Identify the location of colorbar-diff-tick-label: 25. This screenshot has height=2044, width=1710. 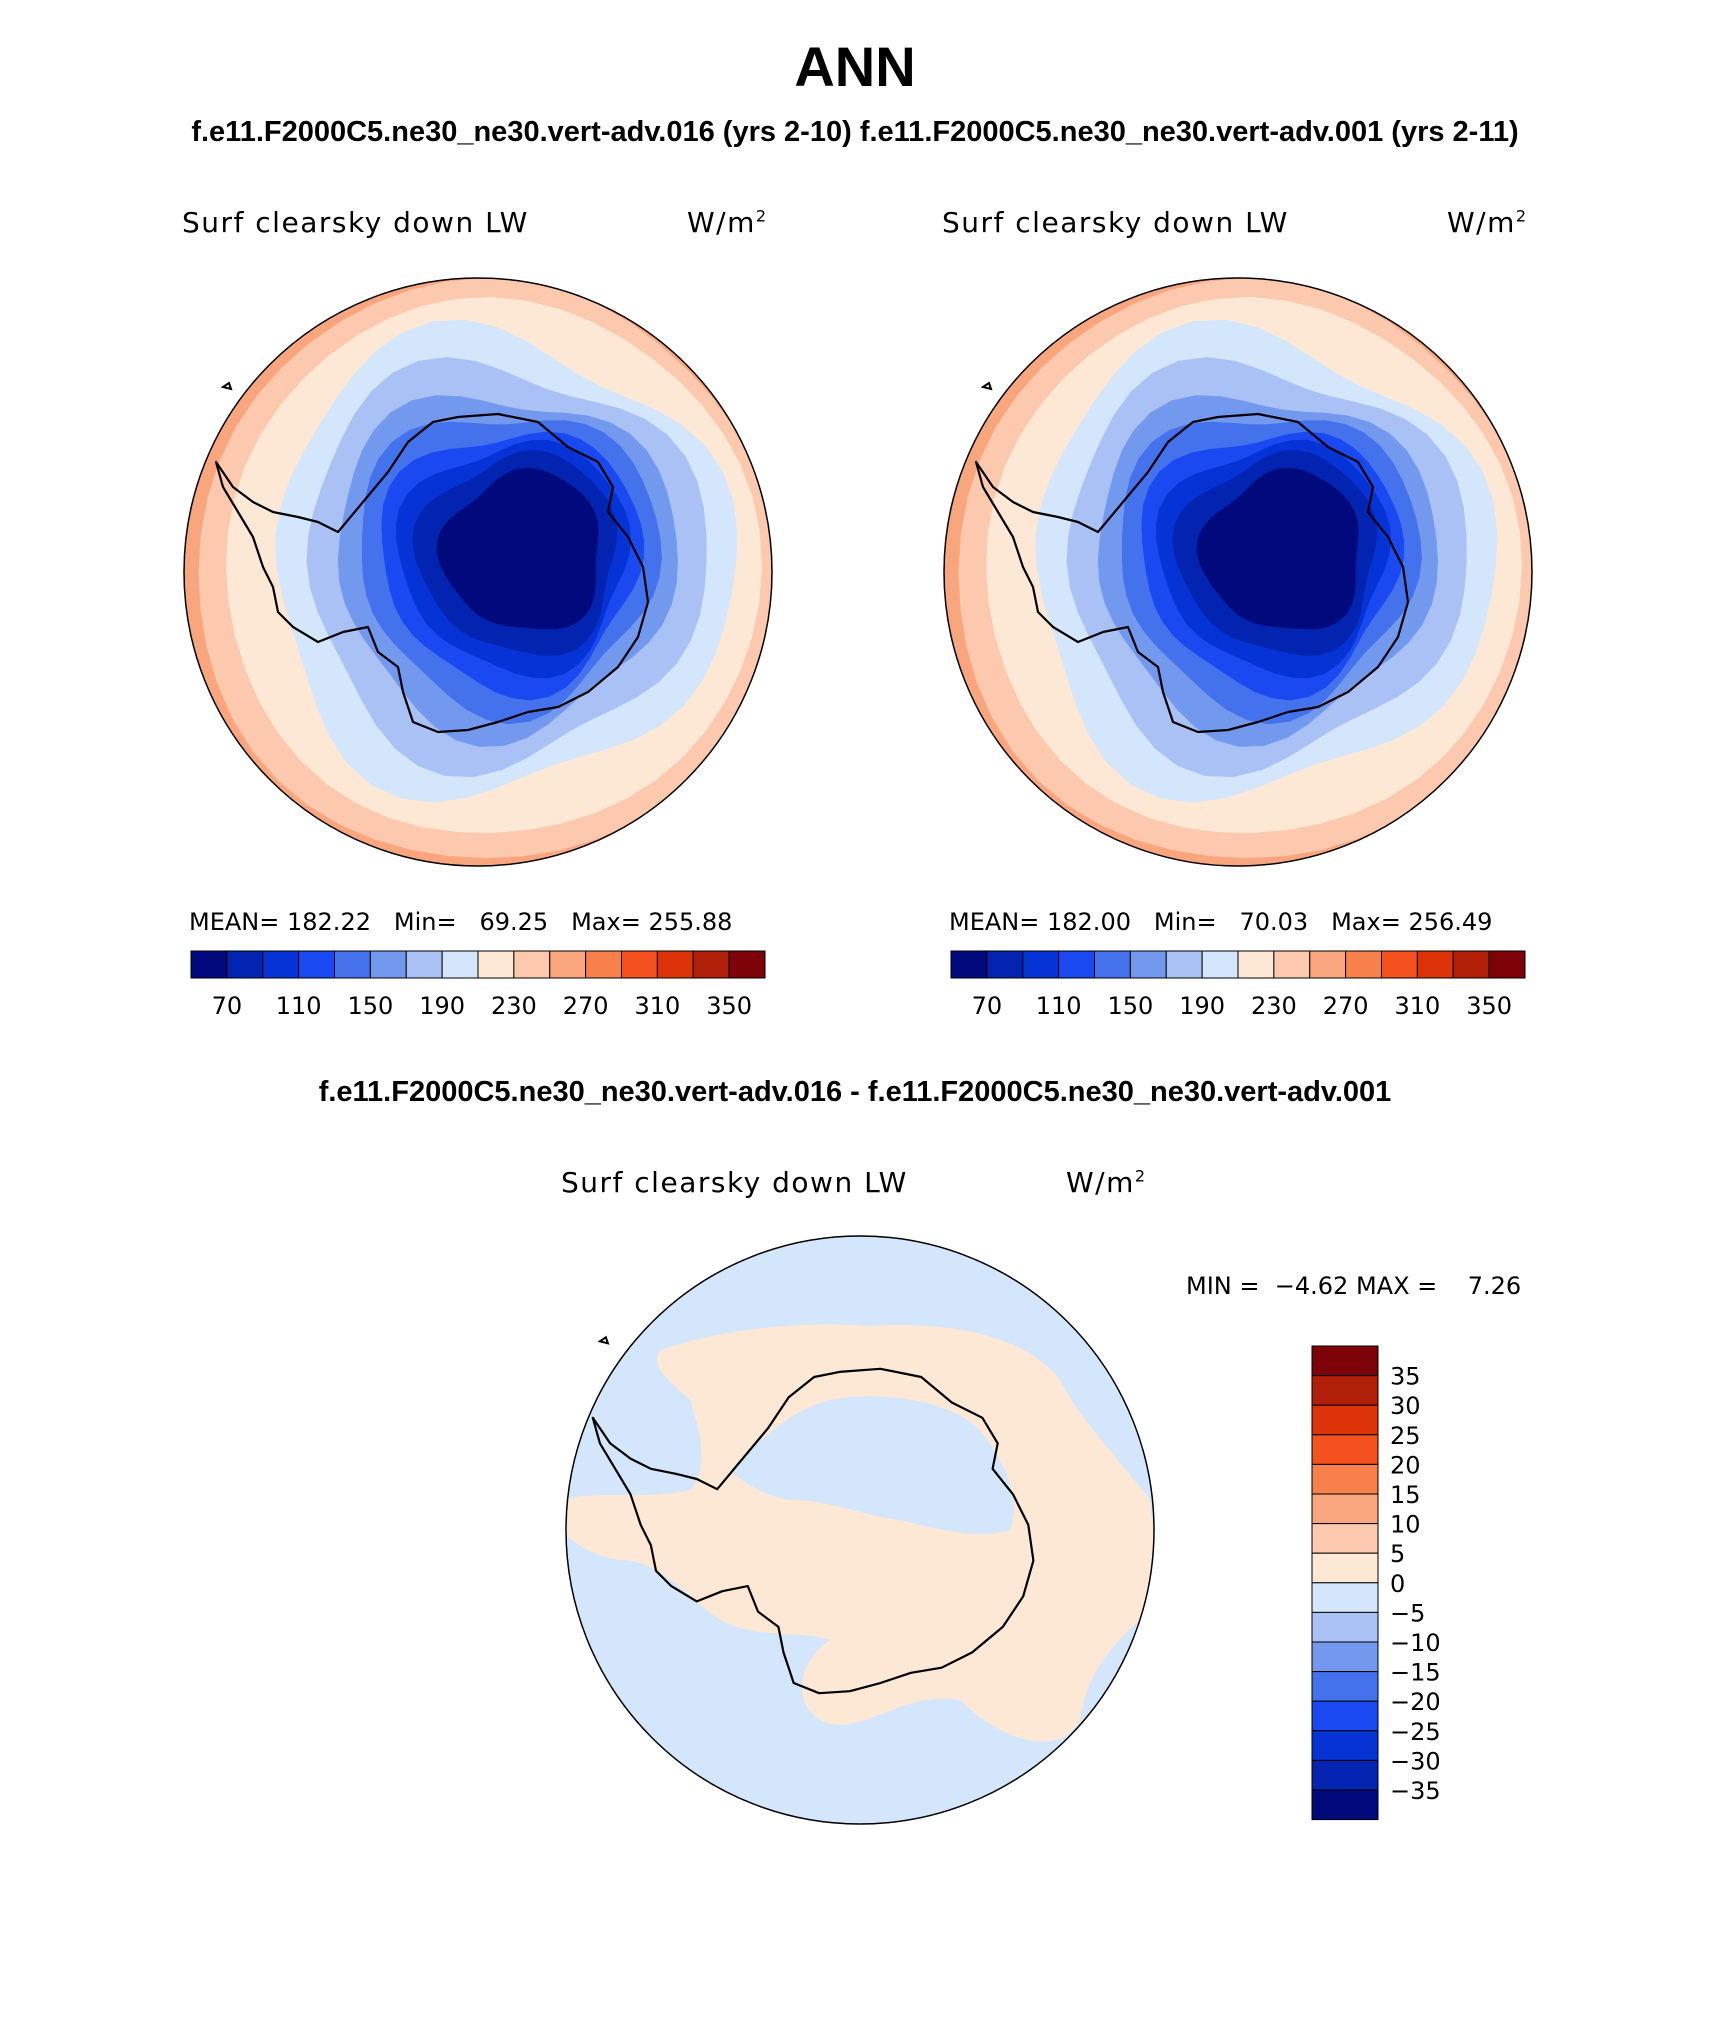
(1405, 1436).